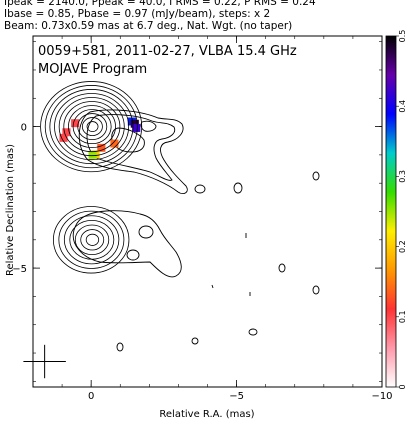 The width and height of the screenshot is (409, 424). What do you see at coordinates (402, 36) in the screenshot?
I see `colorbar-tick-label: 0.5` at bounding box center [402, 36].